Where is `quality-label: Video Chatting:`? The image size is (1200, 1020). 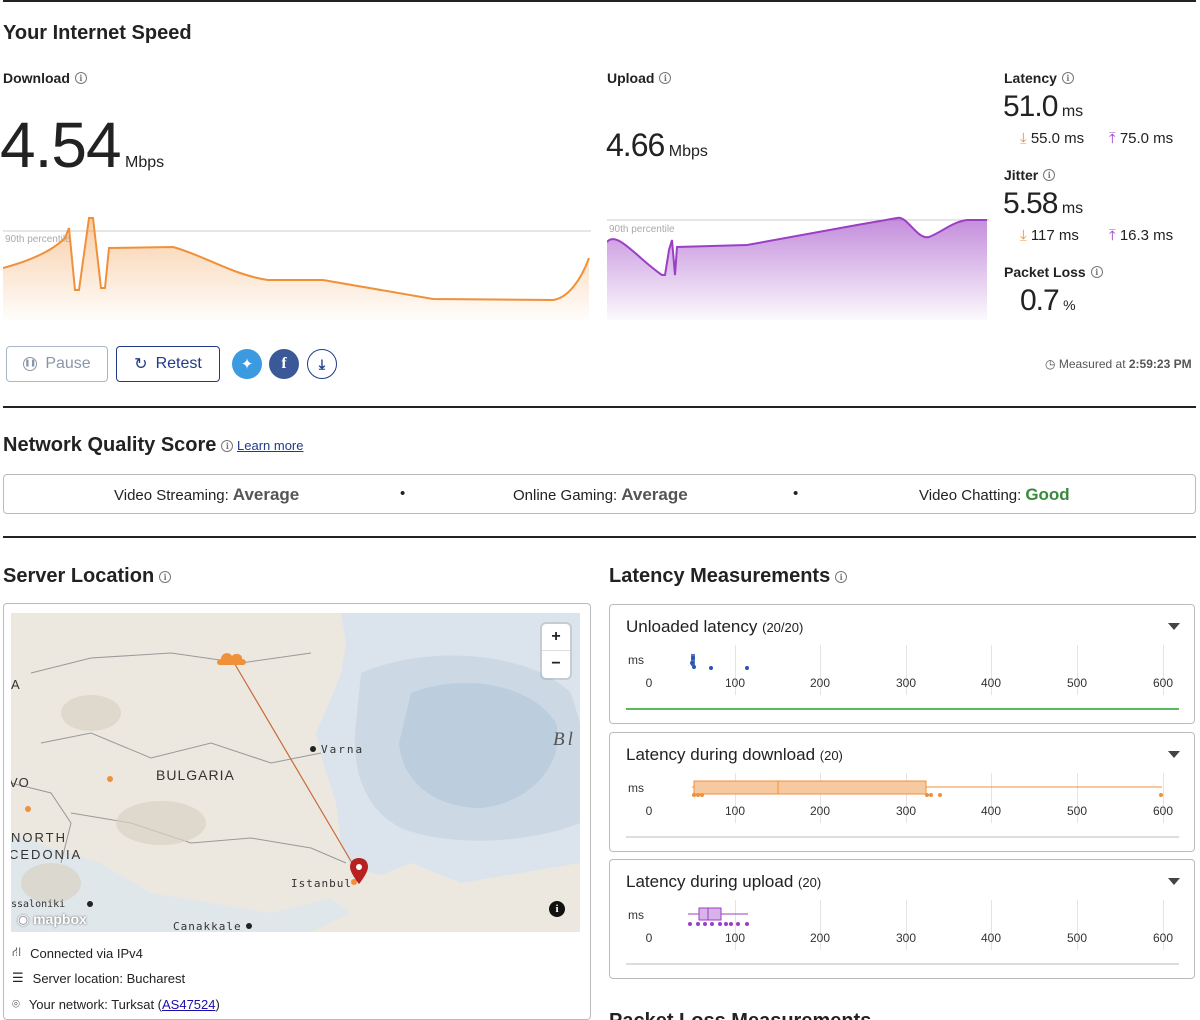 quality-label: Video Chatting: is located at coordinates (970, 495).